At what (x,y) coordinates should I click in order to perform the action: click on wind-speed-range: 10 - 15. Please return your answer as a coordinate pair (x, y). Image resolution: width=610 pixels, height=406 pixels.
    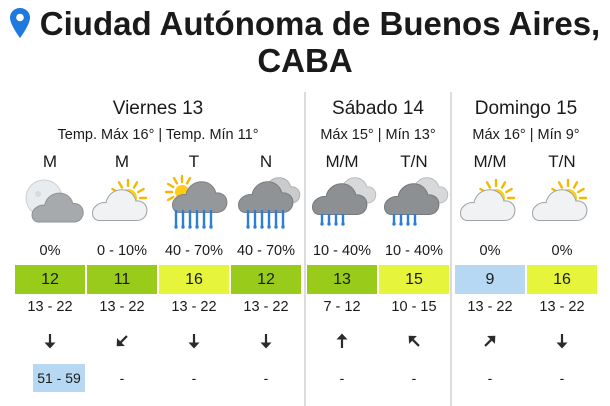
    Looking at the image, I should click on (414, 307).